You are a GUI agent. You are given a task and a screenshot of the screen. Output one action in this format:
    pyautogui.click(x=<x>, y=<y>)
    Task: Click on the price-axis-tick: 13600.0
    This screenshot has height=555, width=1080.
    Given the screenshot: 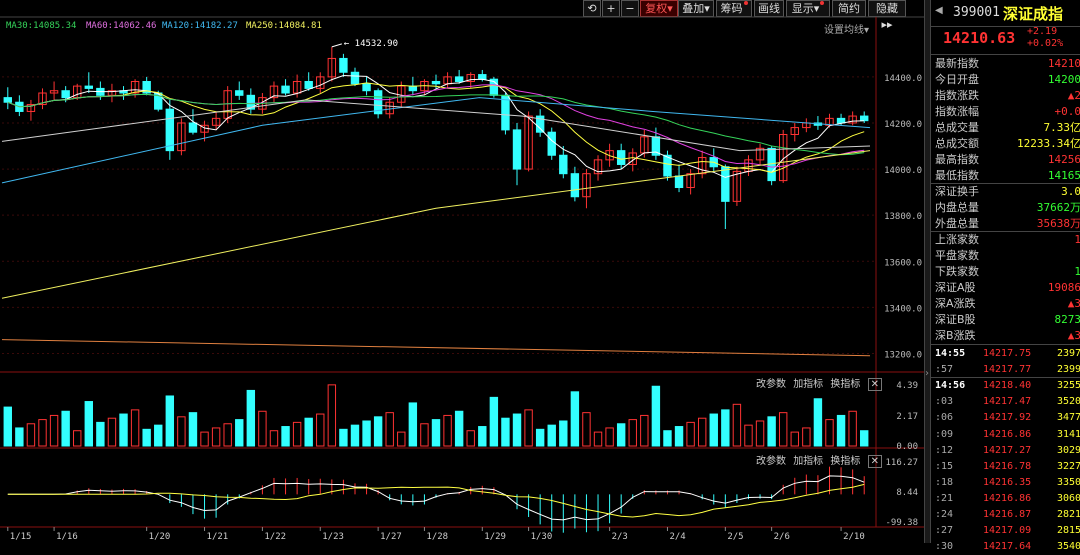 What is the action you would take?
    pyautogui.click(x=903, y=263)
    